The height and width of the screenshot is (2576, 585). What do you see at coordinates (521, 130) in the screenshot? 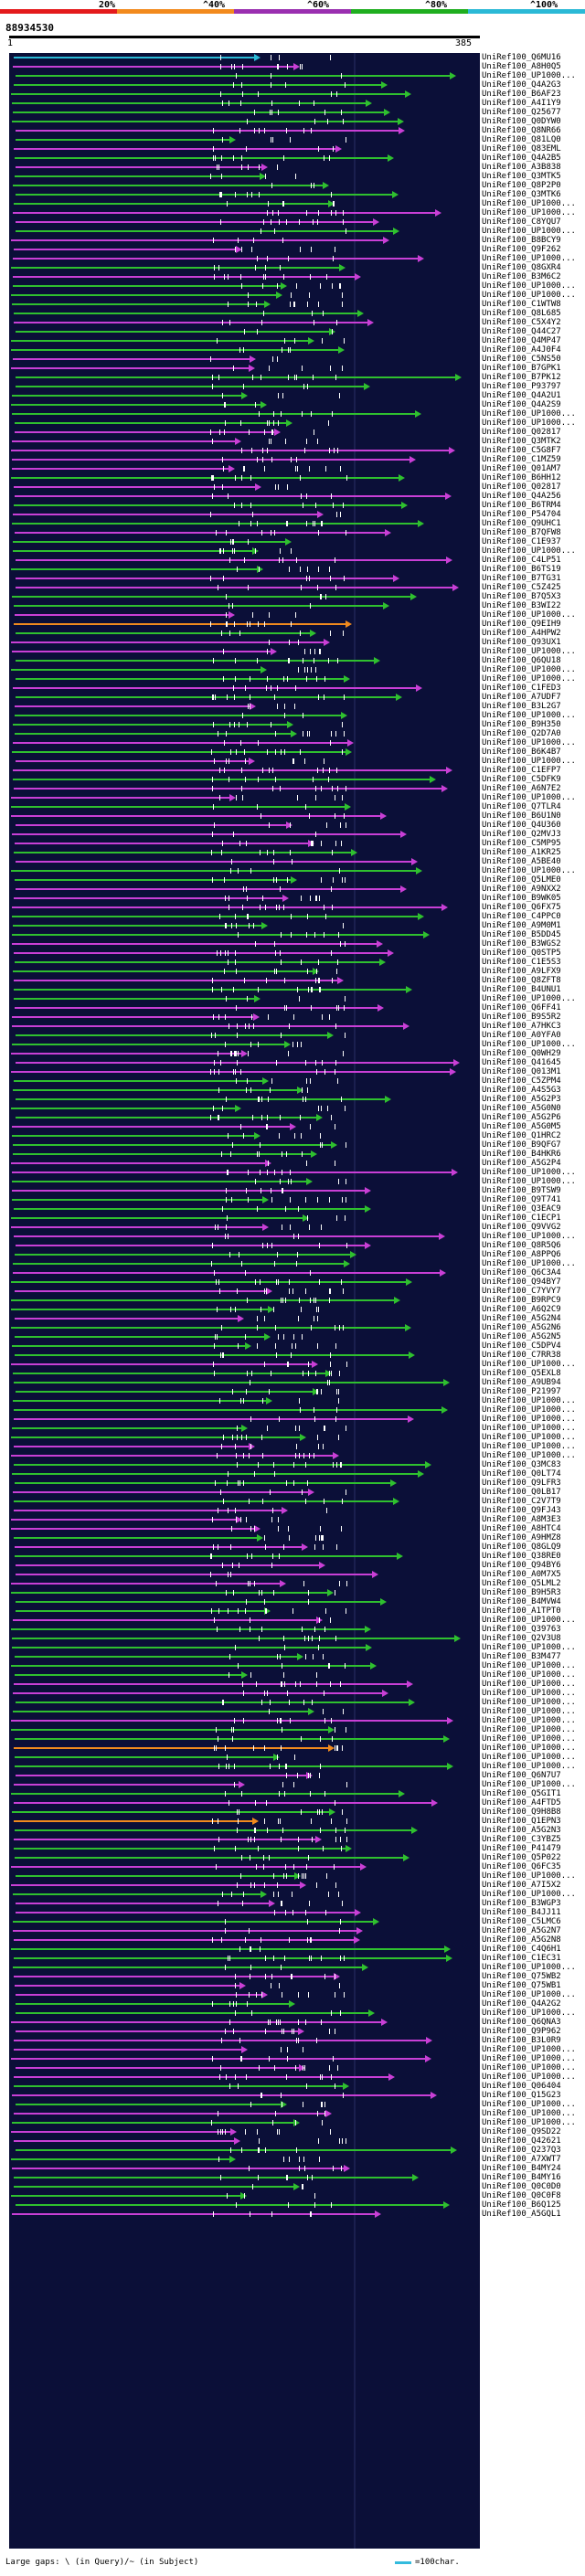
I see `hit-label: UniRef100_Q8NR66` at bounding box center [521, 130].